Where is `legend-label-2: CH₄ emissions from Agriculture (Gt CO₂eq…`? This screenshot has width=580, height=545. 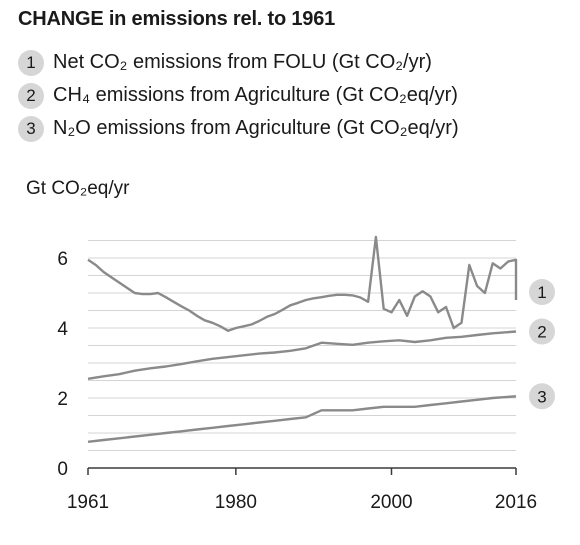
legend-label-2: CH₄ emissions from Agriculture (Gt CO₂eq… is located at coordinates (255, 95).